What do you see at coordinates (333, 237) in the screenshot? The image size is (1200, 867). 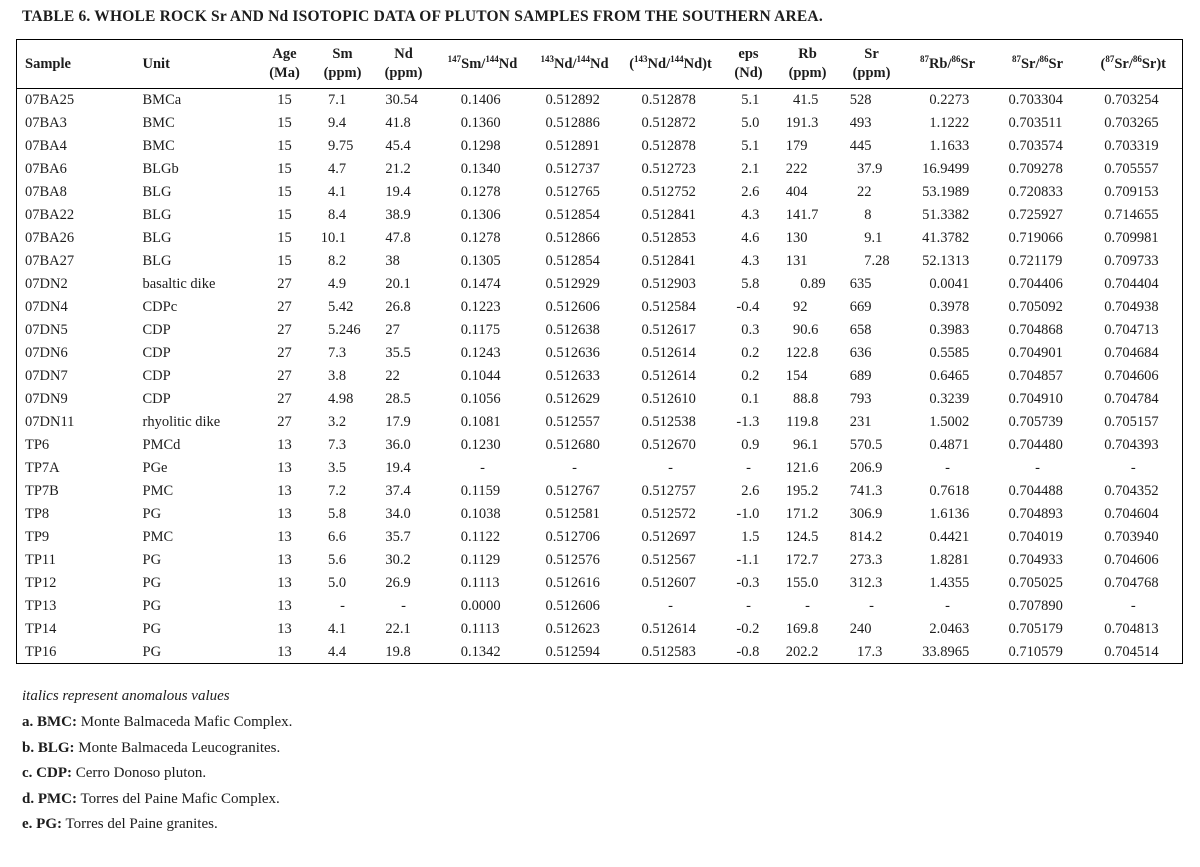 I see `cell-sm_ppm: 10.1` at bounding box center [333, 237].